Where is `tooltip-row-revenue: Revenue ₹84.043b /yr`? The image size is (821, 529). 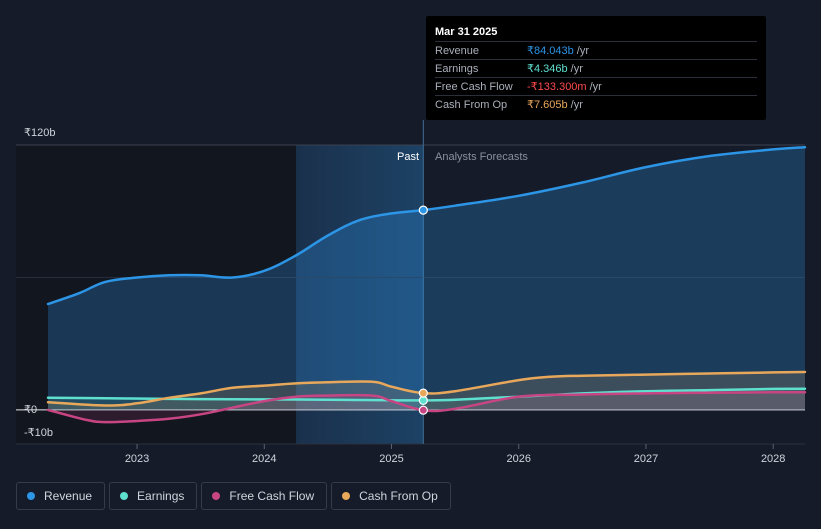
tooltip-row-revenue: Revenue ₹84.043b /yr is located at coordinates (596, 50).